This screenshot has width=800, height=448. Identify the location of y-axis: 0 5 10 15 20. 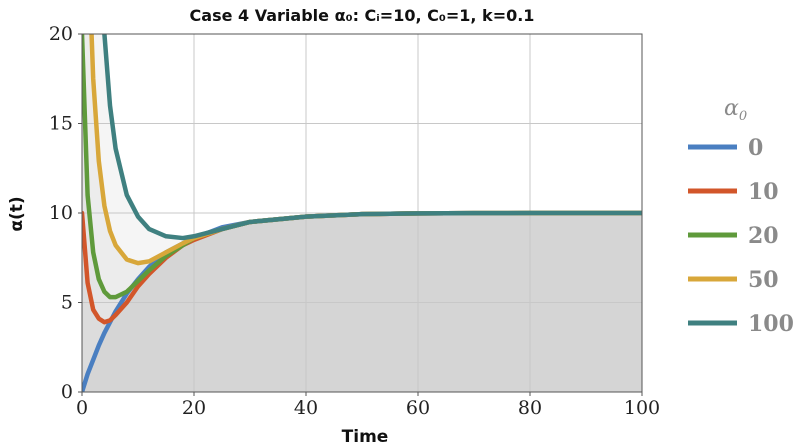
(65, 213).